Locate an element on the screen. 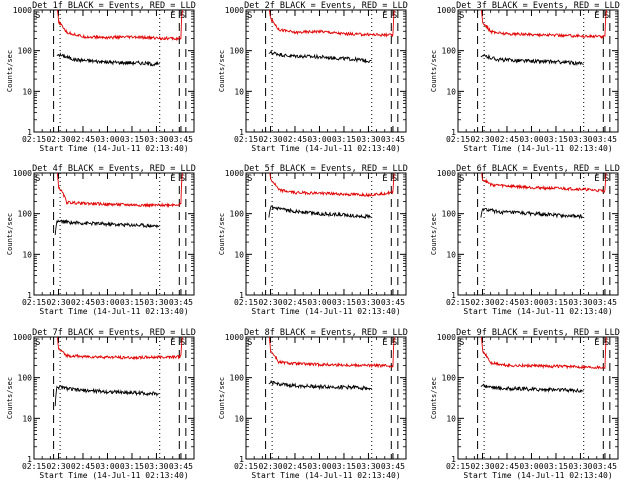 The width and height of the screenshot is (640, 484). chart-title: Det 2f BLACK = Events, RED = LLD is located at coordinates (326, 6).